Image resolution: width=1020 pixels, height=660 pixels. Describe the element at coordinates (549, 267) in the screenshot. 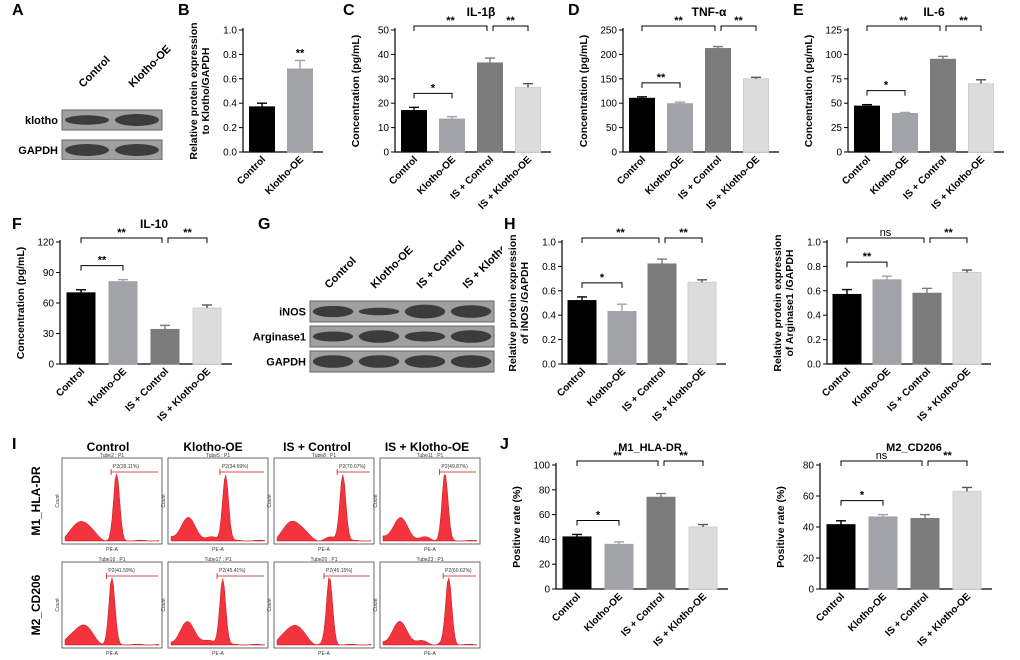

I see `y-tick-label: 0.8` at that location.